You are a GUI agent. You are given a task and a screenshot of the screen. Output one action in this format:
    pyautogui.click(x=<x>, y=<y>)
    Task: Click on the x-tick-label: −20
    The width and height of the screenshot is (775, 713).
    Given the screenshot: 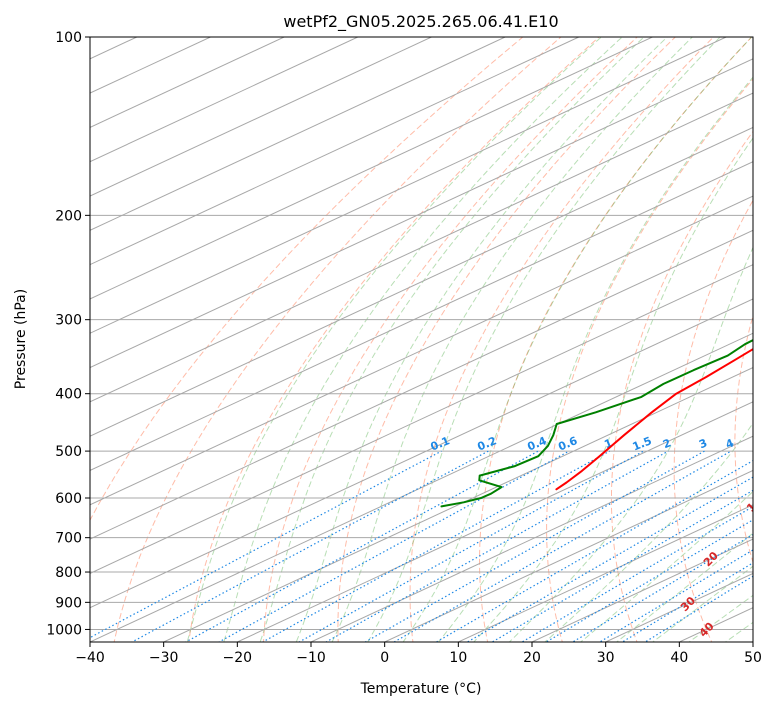 What is the action you would take?
    pyautogui.click(x=238, y=658)
    